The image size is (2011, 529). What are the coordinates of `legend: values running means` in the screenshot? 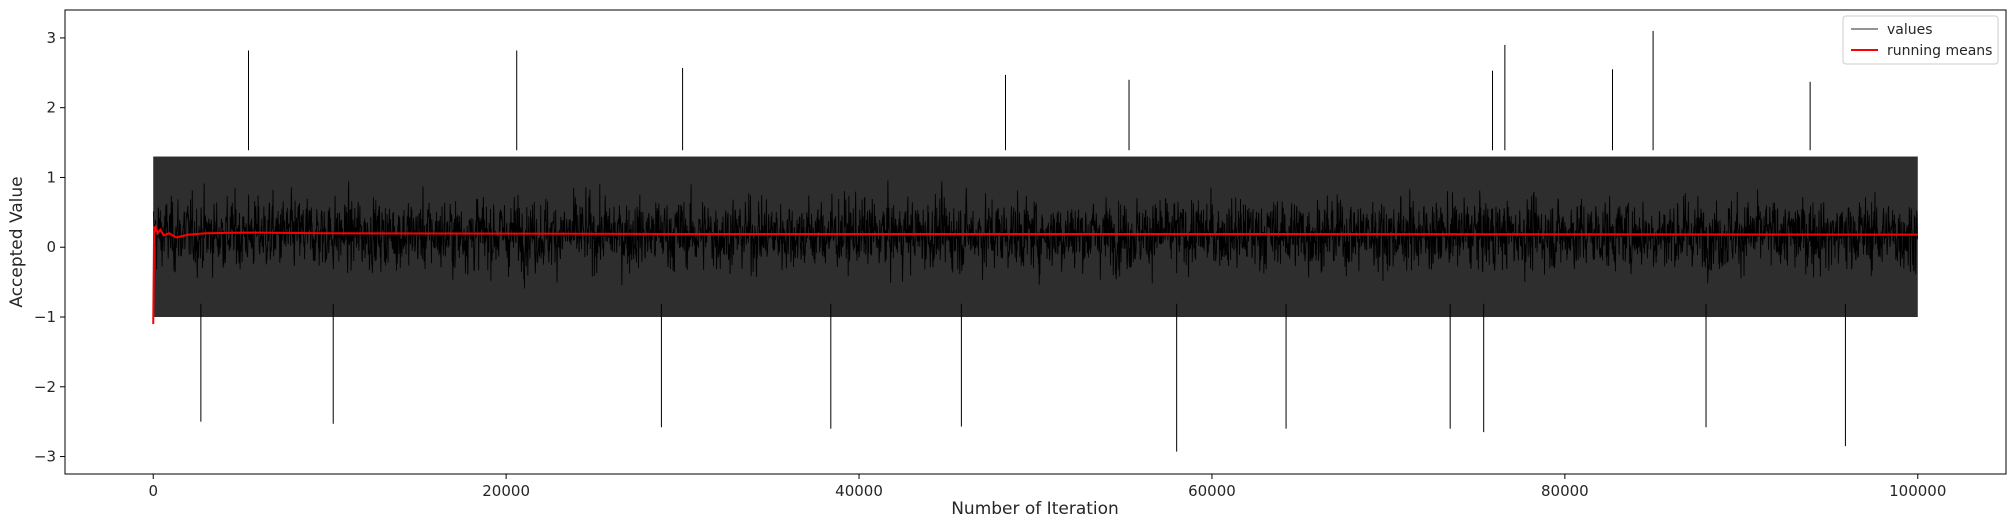 It's located at (1920, 40).